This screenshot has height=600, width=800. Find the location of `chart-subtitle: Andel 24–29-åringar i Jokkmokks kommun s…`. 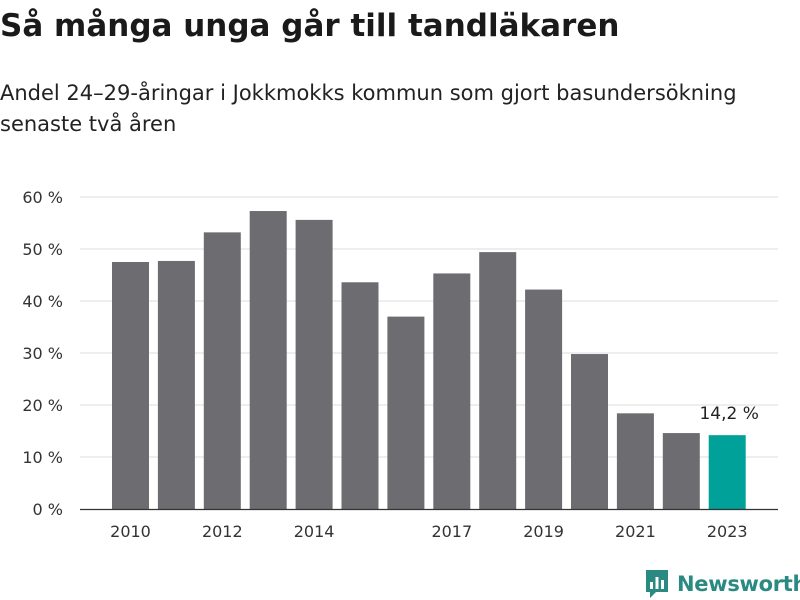

chart-subtitle: Andel 24–29-åringar i Jokkmokks kommun s… is located at coordinates (368, 108).